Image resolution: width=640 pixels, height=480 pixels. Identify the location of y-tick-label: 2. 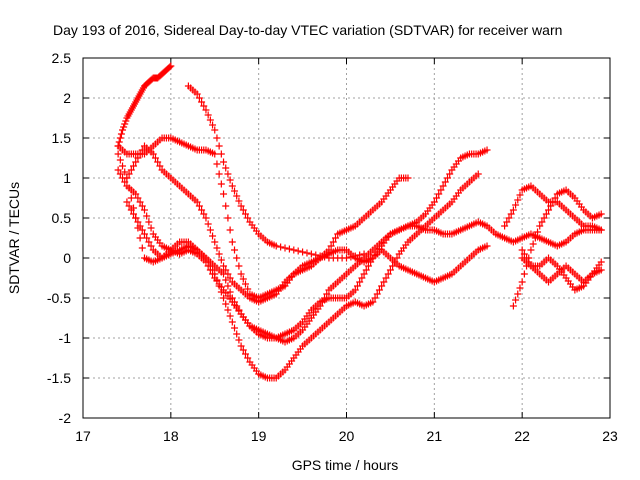
(67, 98).